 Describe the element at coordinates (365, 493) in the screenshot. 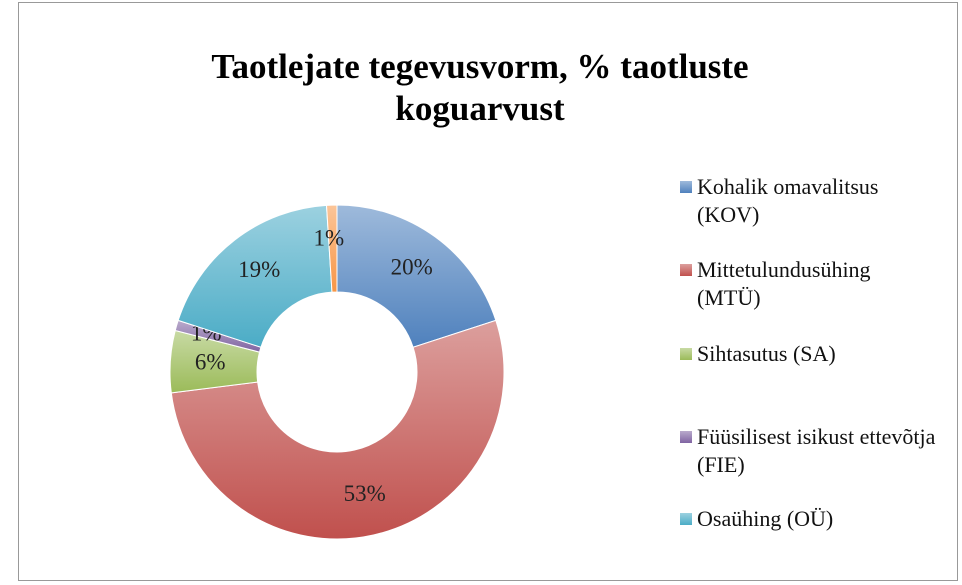

I see `data-label: 53%` at that location.